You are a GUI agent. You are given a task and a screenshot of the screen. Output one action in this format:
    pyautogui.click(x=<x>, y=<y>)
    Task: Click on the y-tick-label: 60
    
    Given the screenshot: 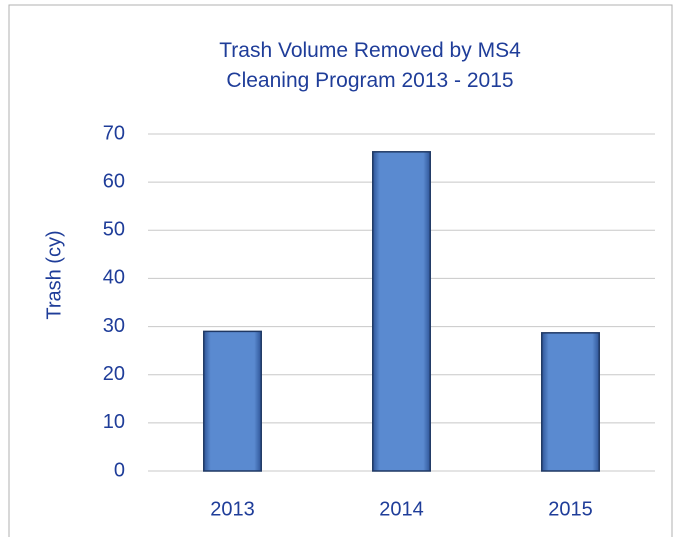 What is the action you would take?
    pyautogui.click(x=114, y=181)
    